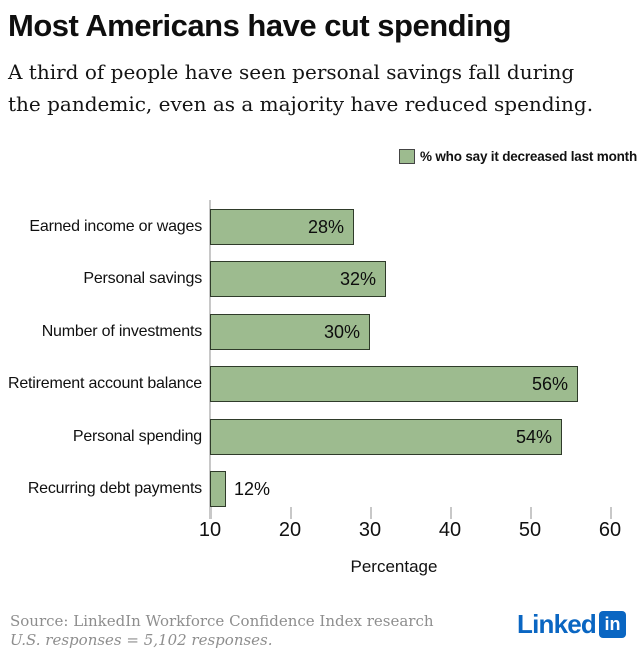 The width and height of the screenshot is (640, 655). I want to click on category-label: Number of investments, so click(122, 331).